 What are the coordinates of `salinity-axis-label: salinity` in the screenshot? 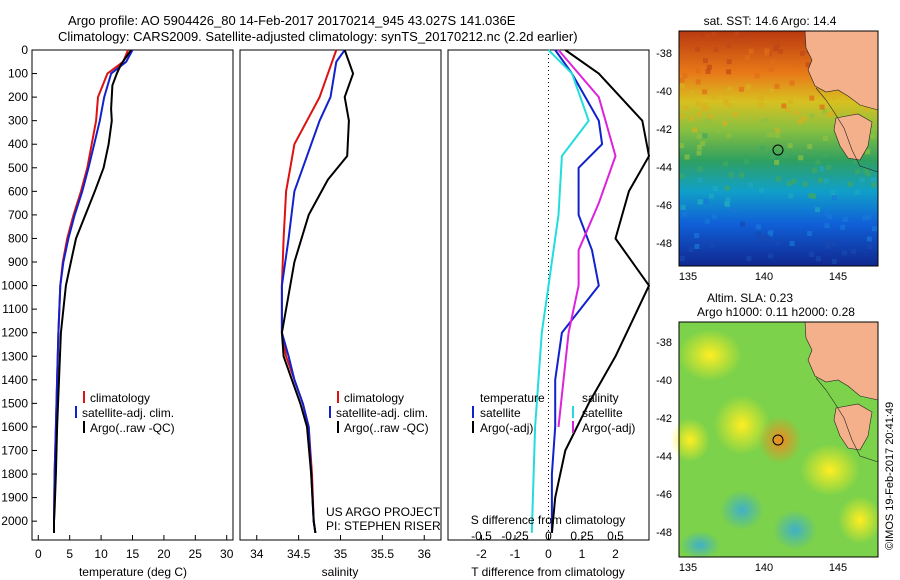 It's located at (340, 572).